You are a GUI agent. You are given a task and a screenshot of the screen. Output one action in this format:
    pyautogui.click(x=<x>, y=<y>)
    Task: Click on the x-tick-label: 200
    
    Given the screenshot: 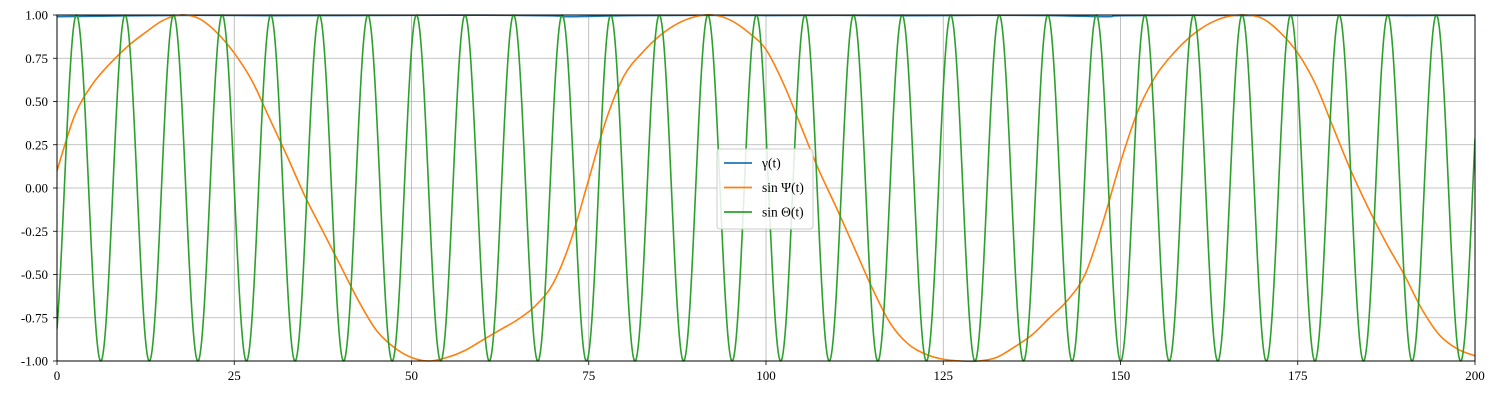 What is the action you would take?
    pyautogui.click(x=1475, y=375)
    